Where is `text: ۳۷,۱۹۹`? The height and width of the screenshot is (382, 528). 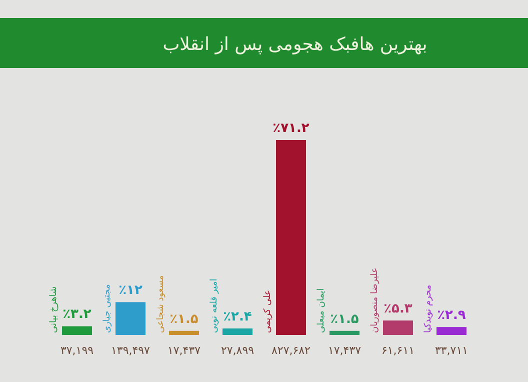 text: ۳۷,۱۹۹ is located at coordinates (77, 350).